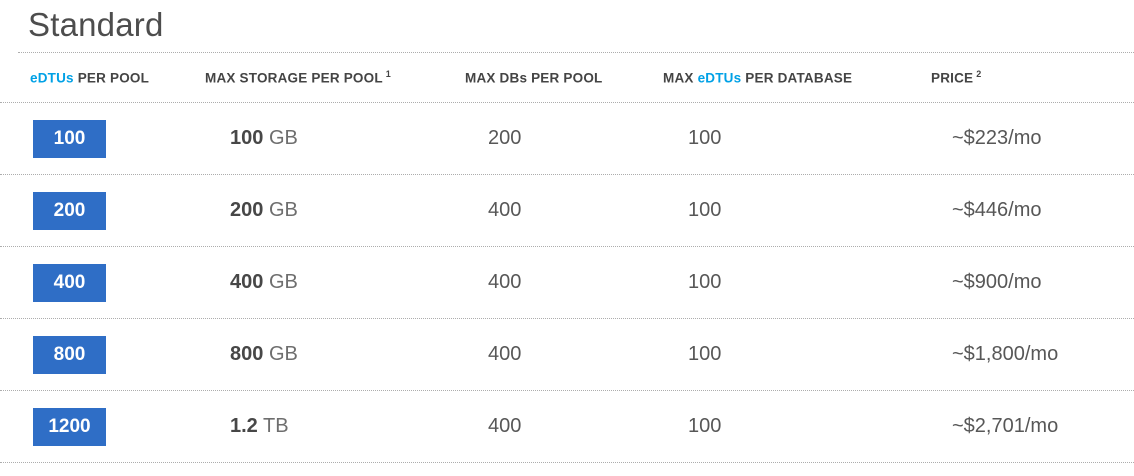  Describe the element at coordinates (979, 74) in the screenshot. I see `footnote-marker: 2` at that location.